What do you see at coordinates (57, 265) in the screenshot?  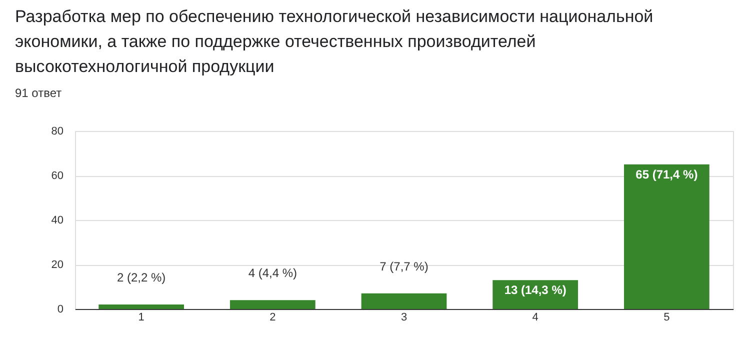 I see `y-tick-label: 20` at bounding box center [57, 265].